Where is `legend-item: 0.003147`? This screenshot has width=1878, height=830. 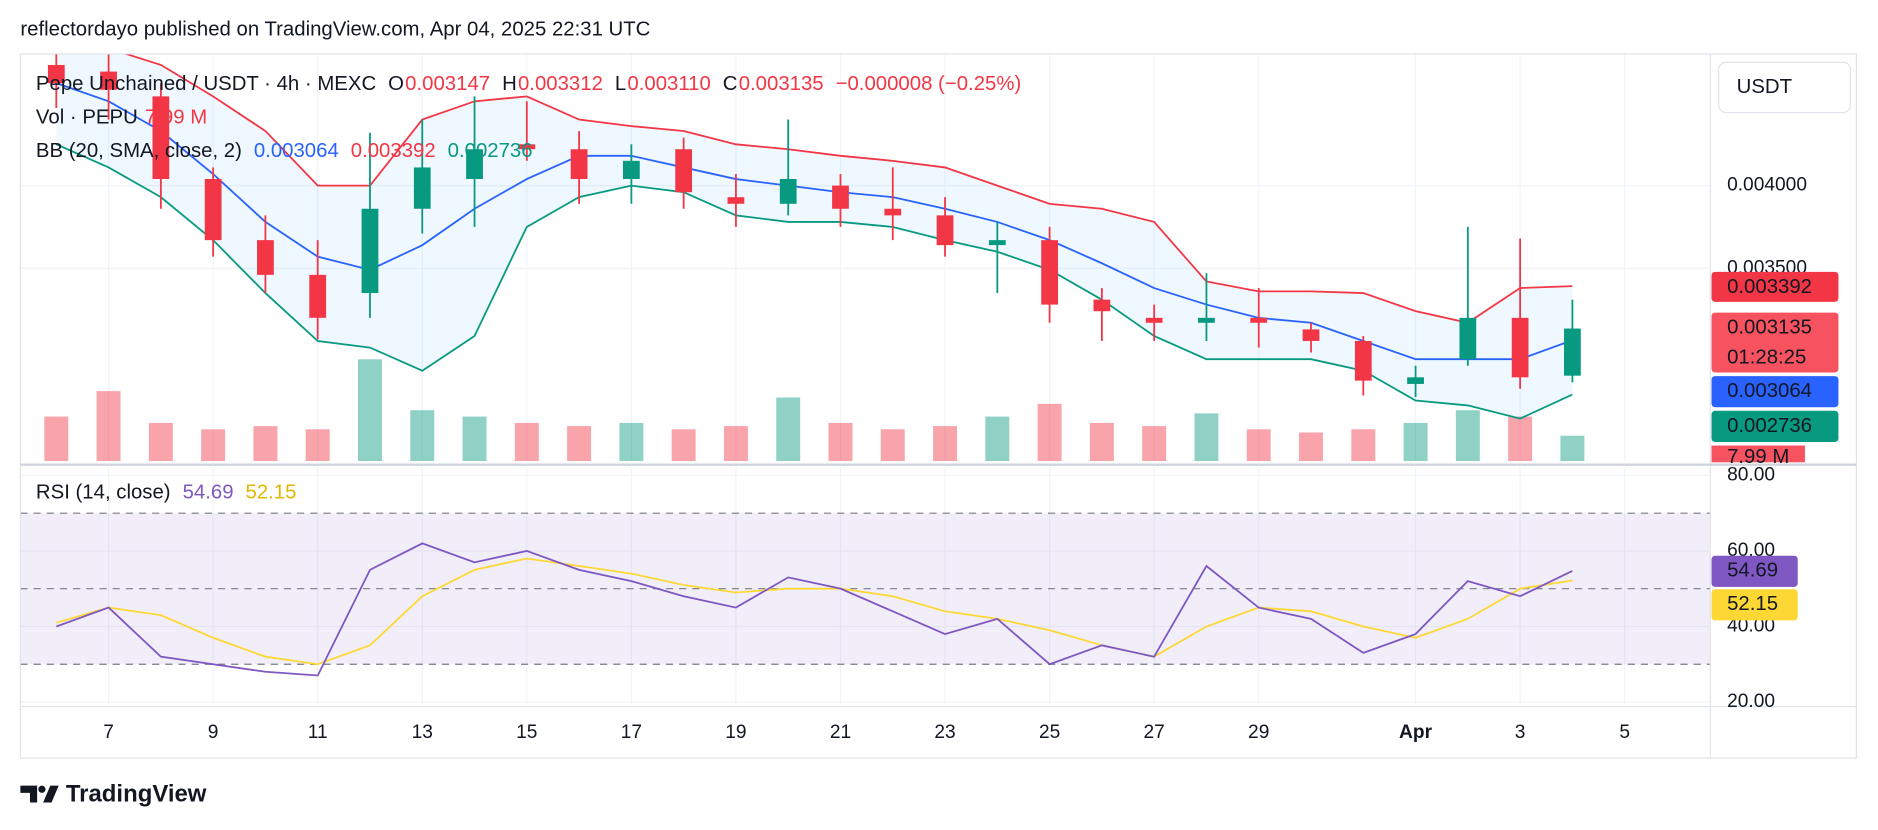
legend-item: 0.003147 is located at coordinates (447, 84).